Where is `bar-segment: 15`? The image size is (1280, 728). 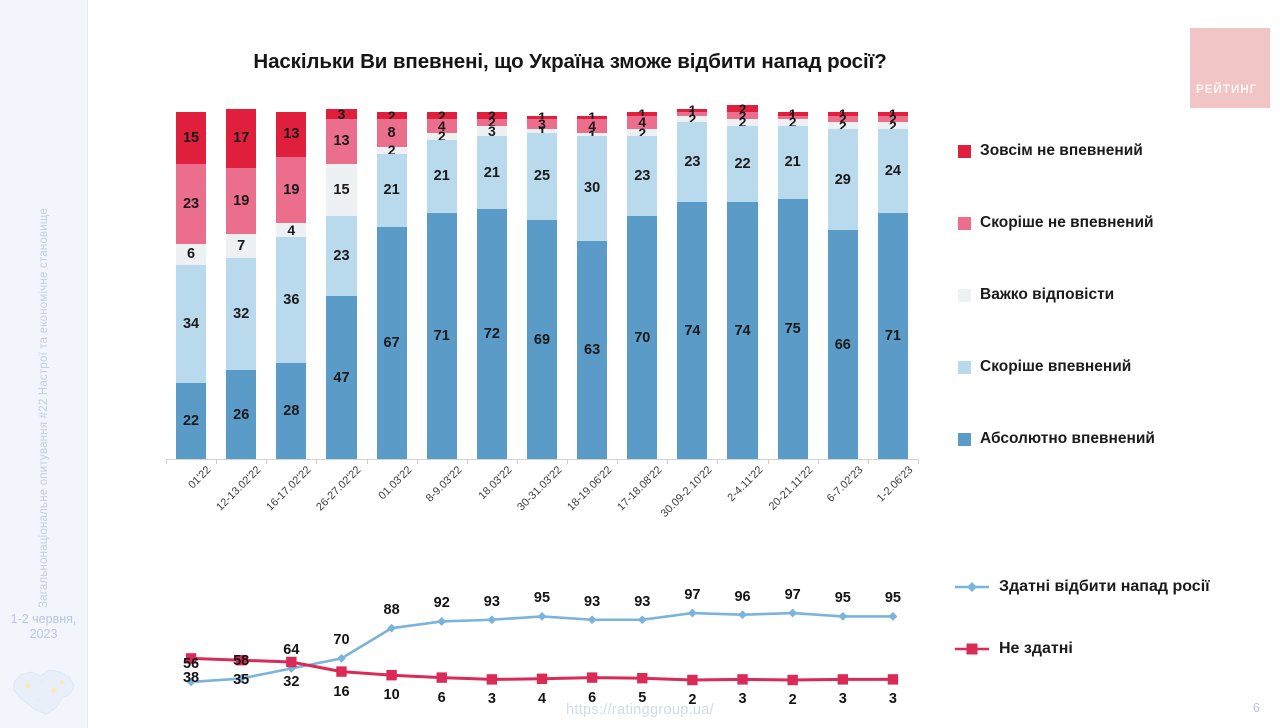
bar-segment: 15 is located at coordinates (341, 190).